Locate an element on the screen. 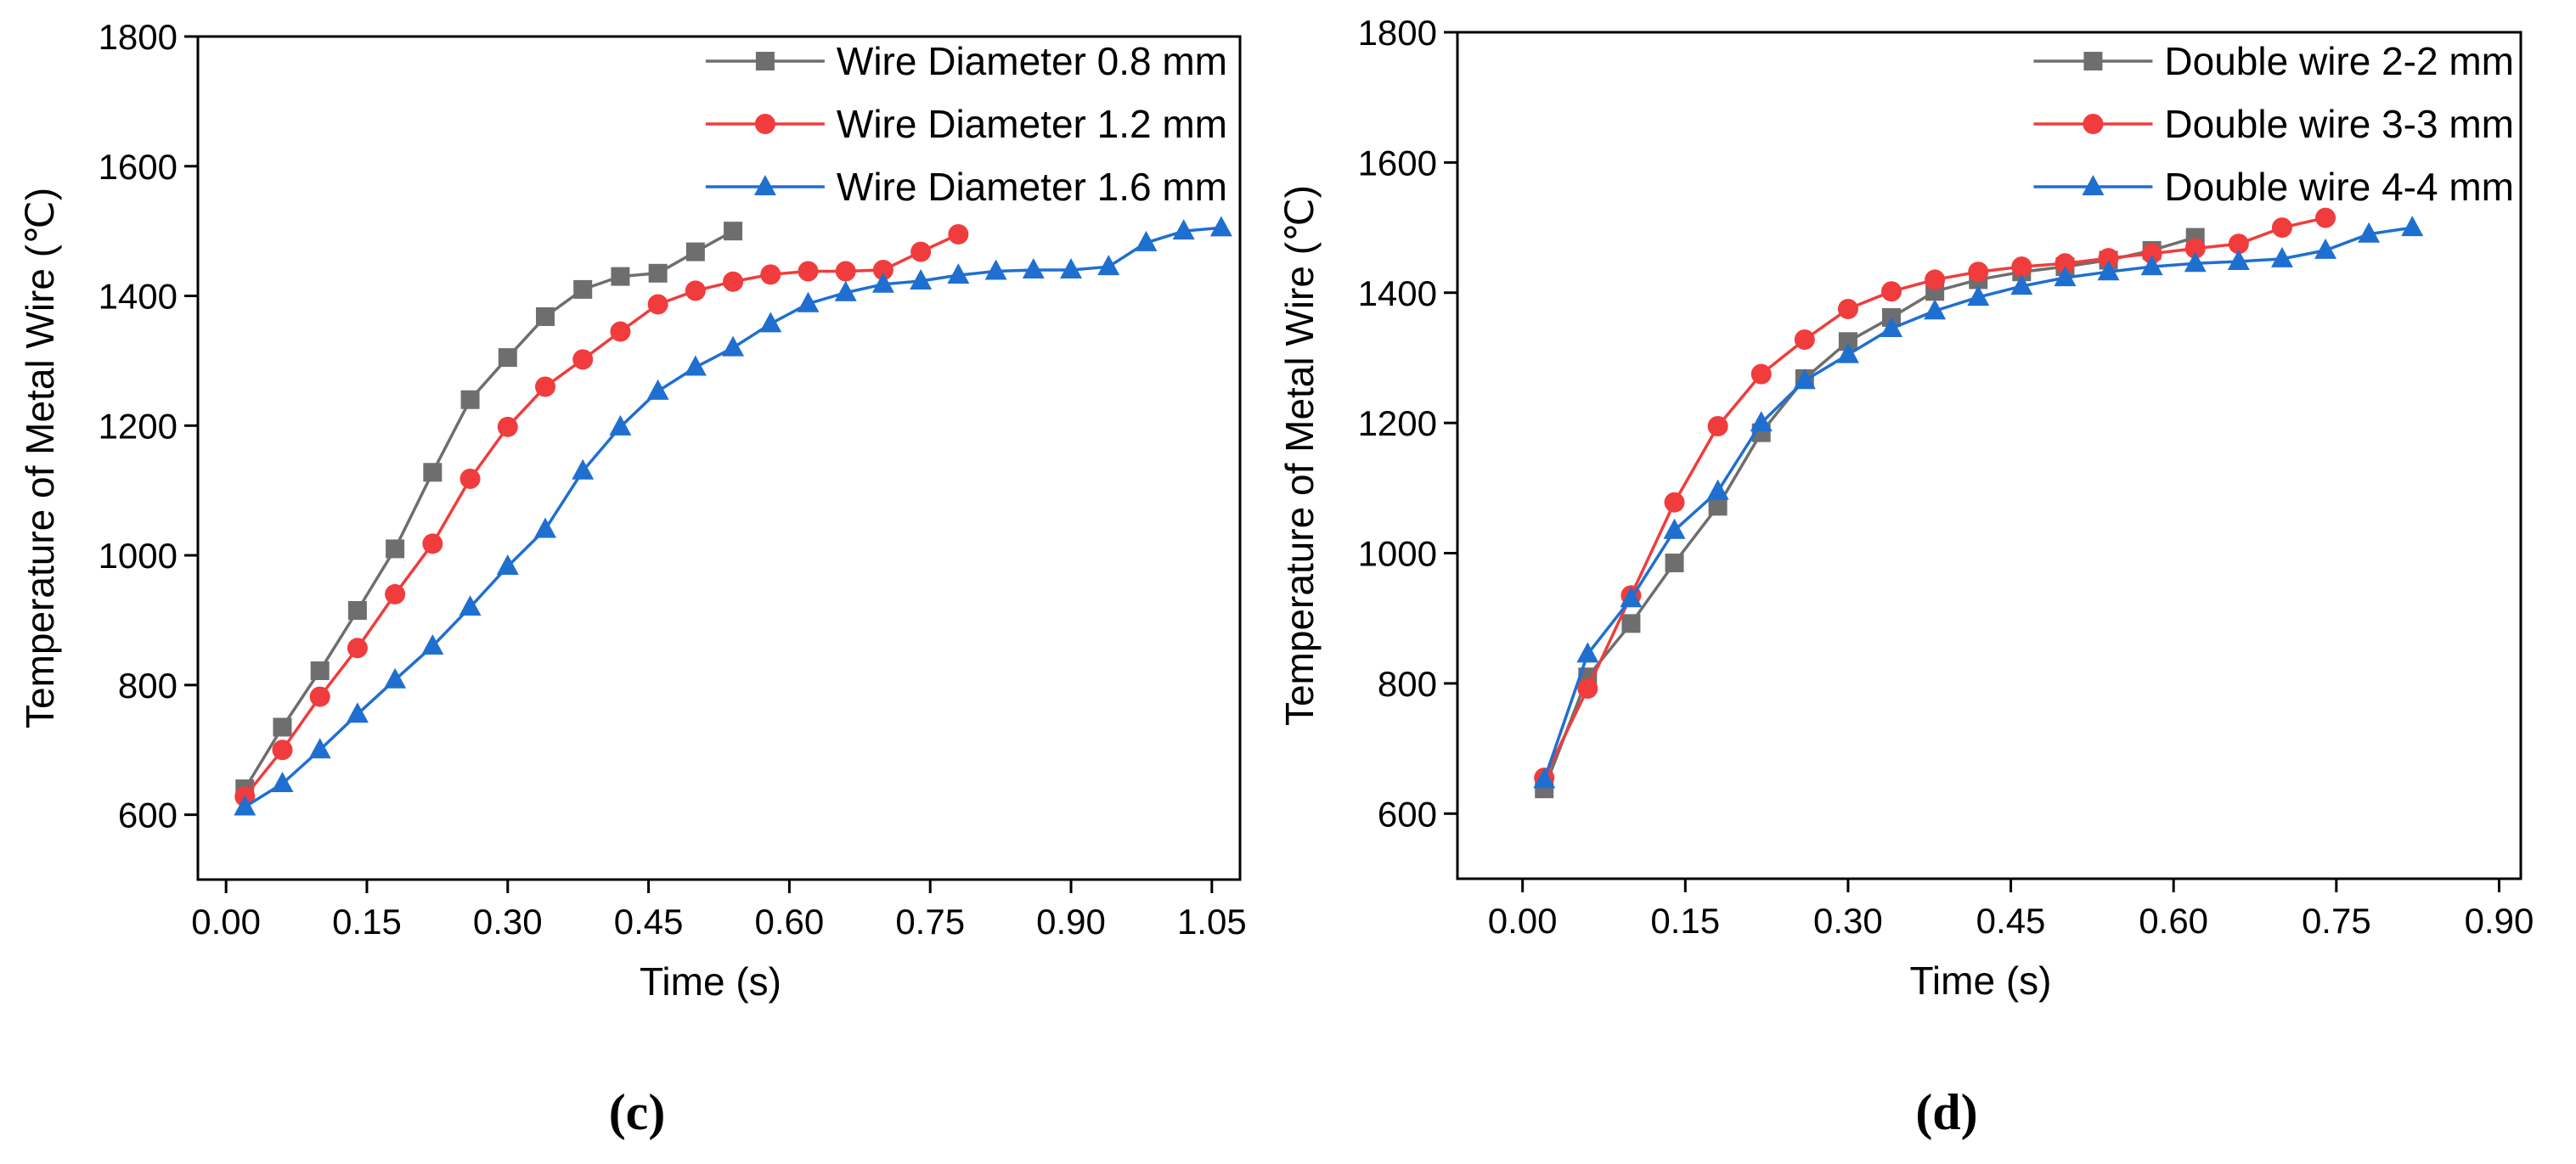 The image size is (2576, 1164). x-tick-label: 0.60 is located at coordinates (790, 922).